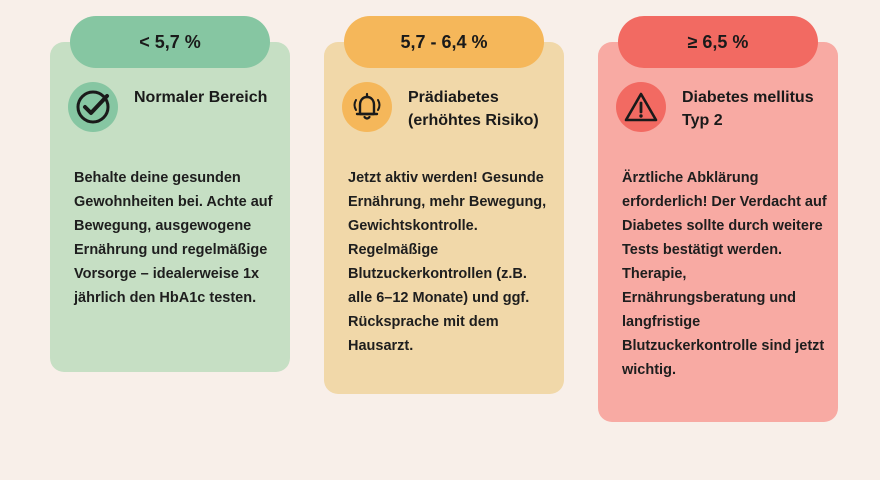  Describe the element at coordinates (718, 42) in the screenshot. I see `range-pill: ≥ 6,5 %` at that location.